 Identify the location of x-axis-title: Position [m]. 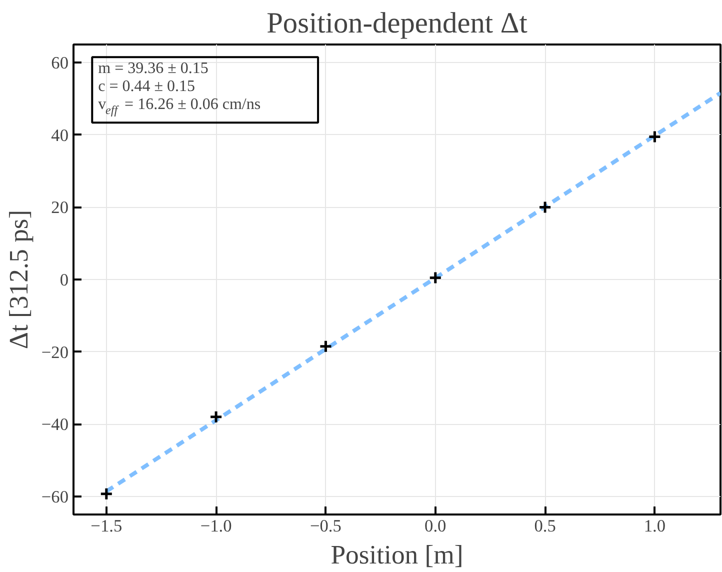
(397, 555).